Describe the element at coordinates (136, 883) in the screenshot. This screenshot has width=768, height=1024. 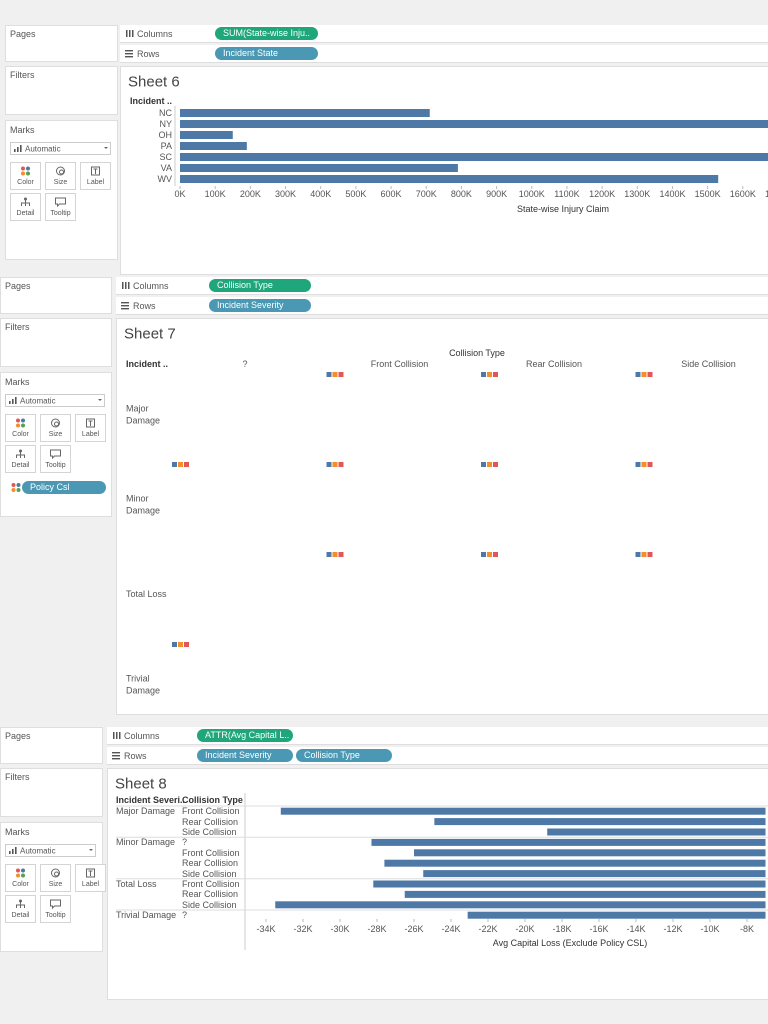
I see `group-label: Total Loss` at that location.